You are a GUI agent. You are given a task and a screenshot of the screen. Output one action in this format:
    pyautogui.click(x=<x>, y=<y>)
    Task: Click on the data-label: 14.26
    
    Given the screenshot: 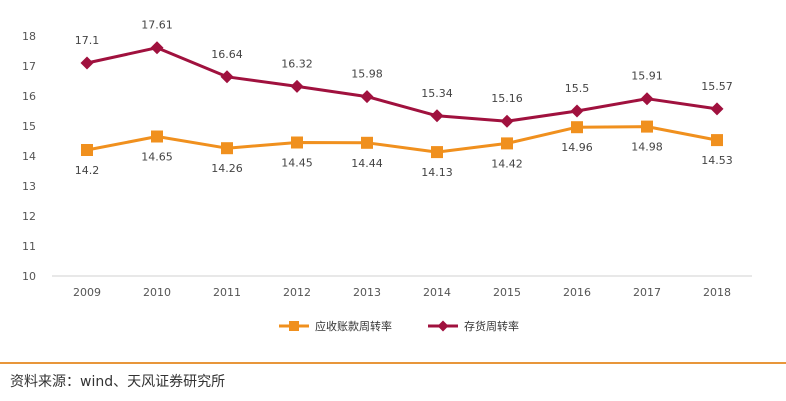 What is the action you would take?
    pyautogui.click(x=227, y=168)
    